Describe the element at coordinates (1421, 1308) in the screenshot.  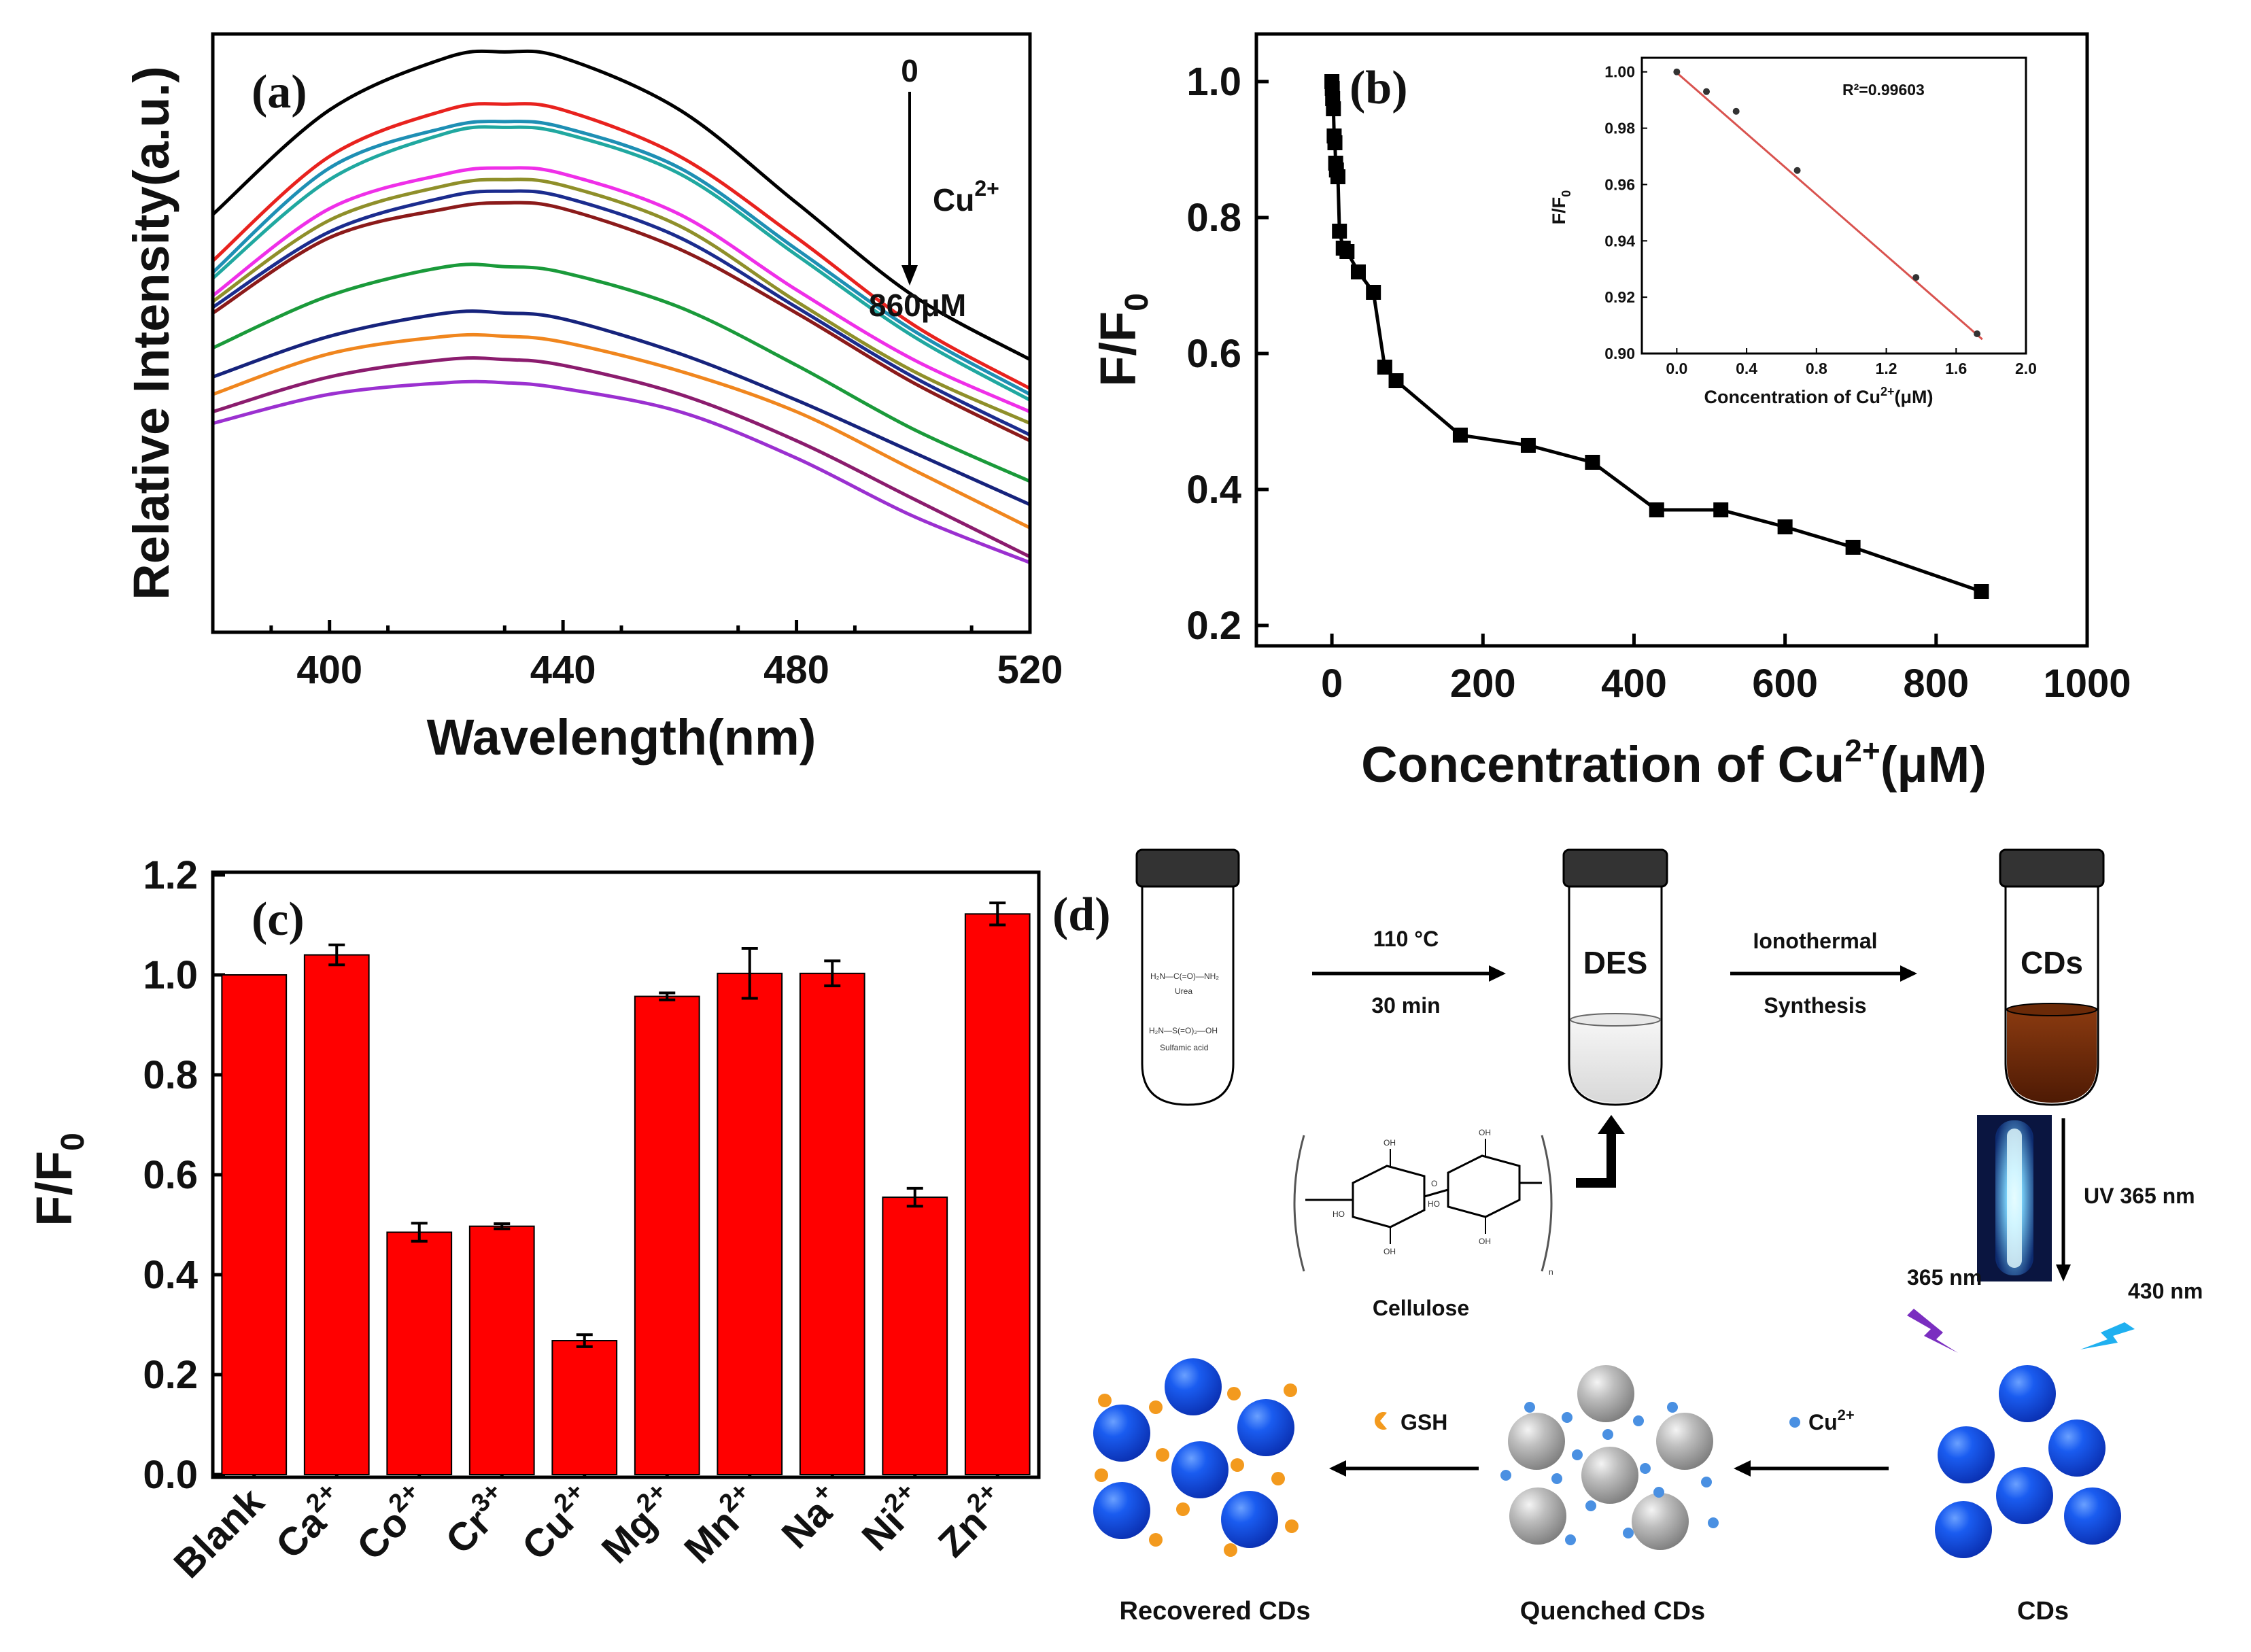
I see `cellulose-label: Cellulose` at that location.